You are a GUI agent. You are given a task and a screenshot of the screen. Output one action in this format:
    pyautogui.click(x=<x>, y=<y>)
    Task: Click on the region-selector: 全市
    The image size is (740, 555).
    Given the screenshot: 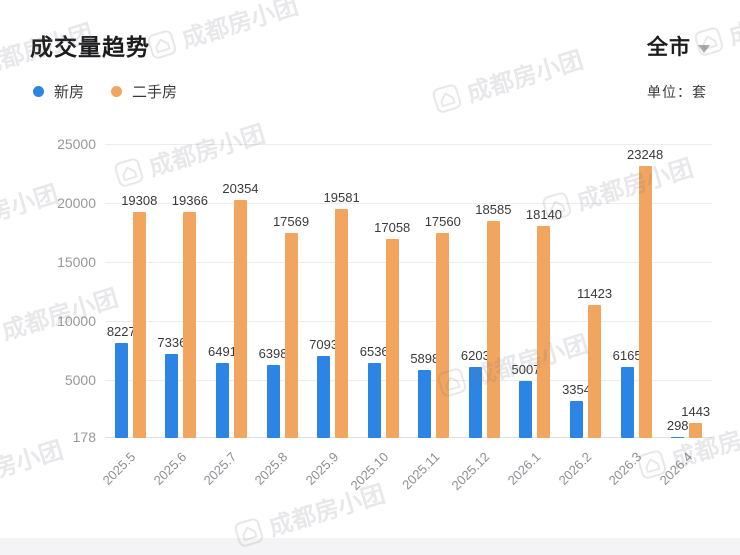 What is the action you would take?
    pyautogui.click(x=678, y=46)
    